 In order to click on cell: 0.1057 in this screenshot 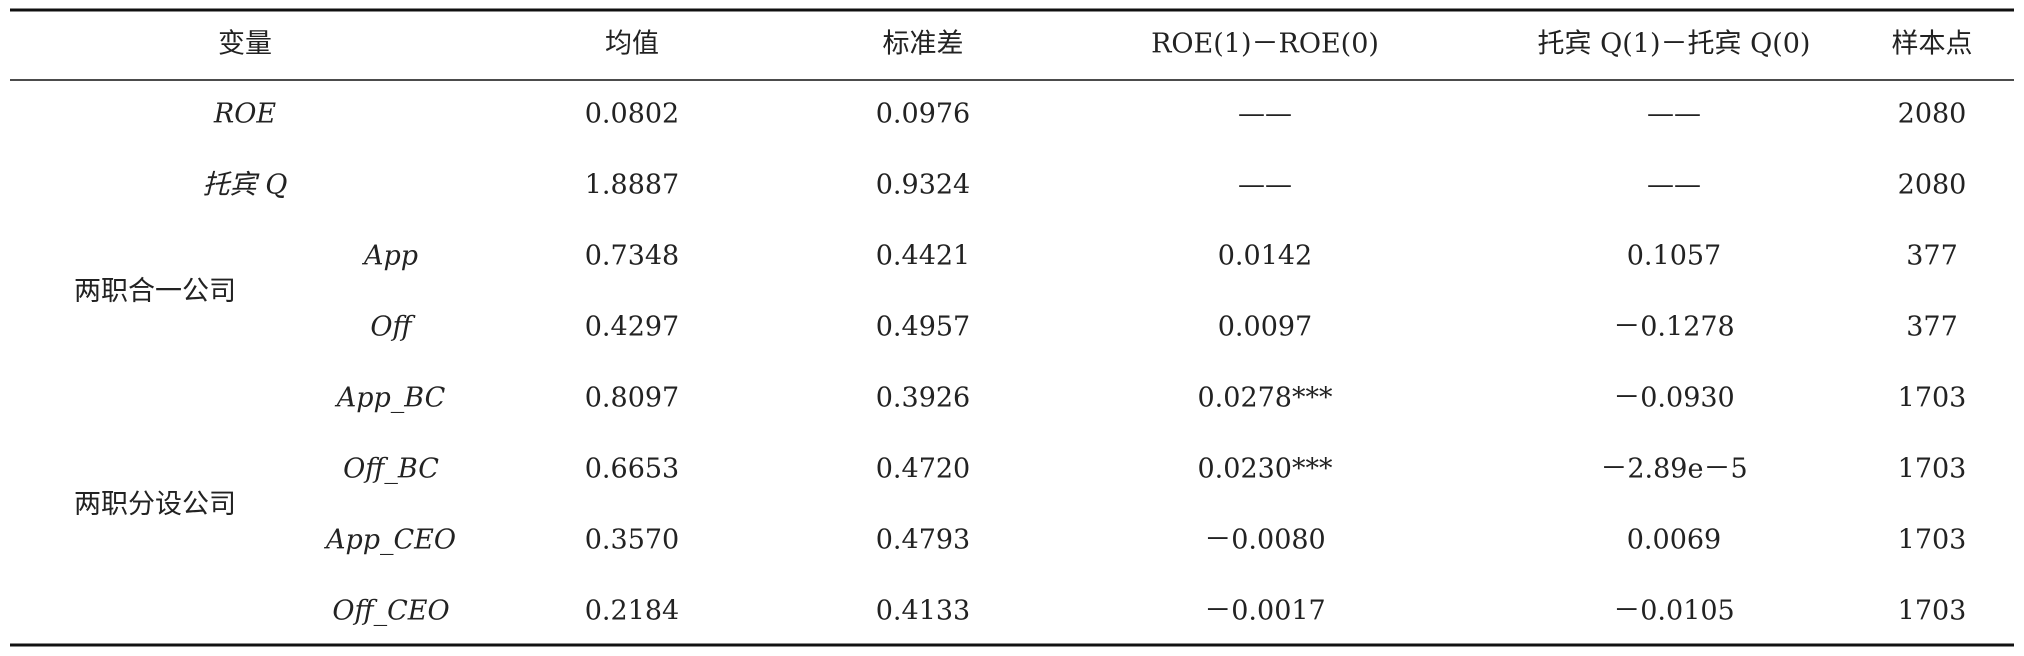, I will do `click(1674, 256)`.